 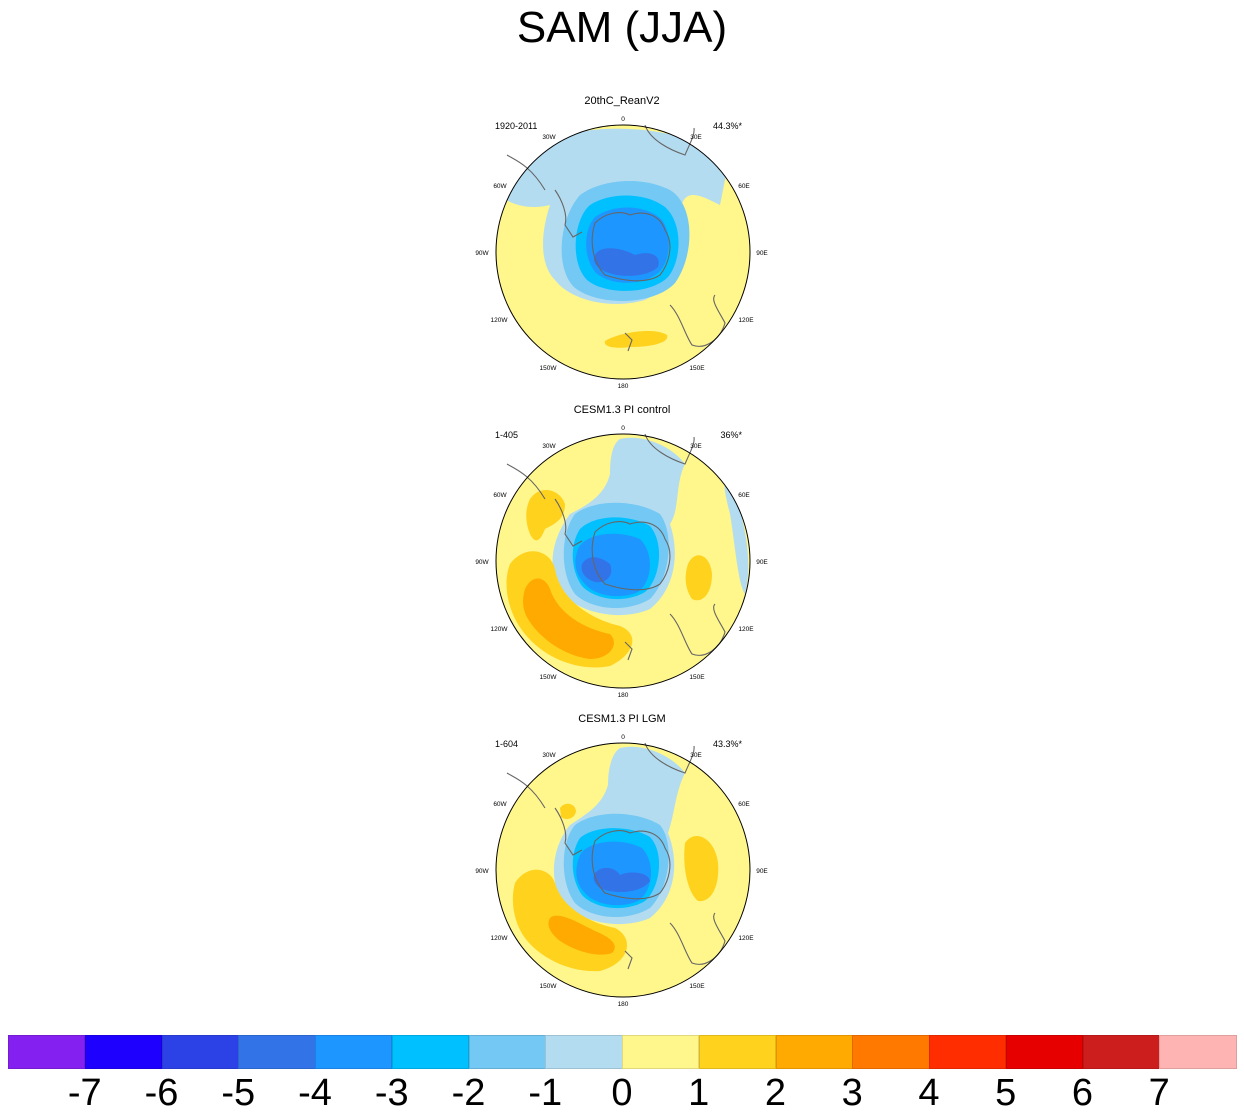 I want to click on figure-title: SAM (JJA), so click(x=622, y=27).